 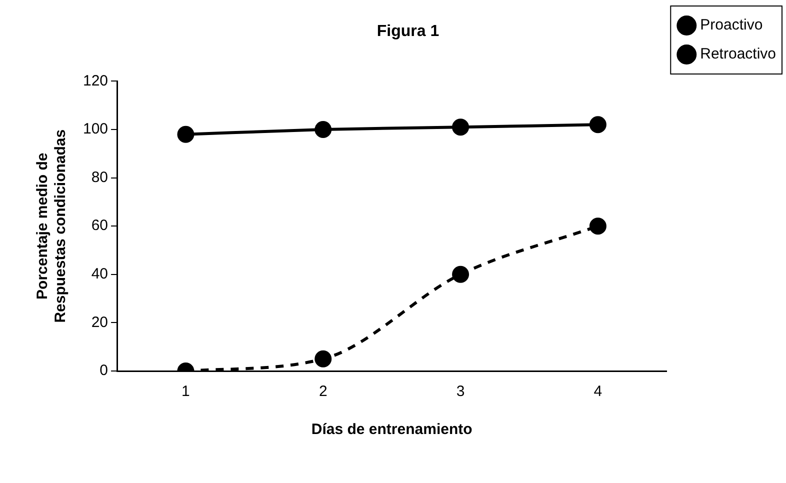 I want to click on x-tick-label: 1, so click(x=186, y=391).